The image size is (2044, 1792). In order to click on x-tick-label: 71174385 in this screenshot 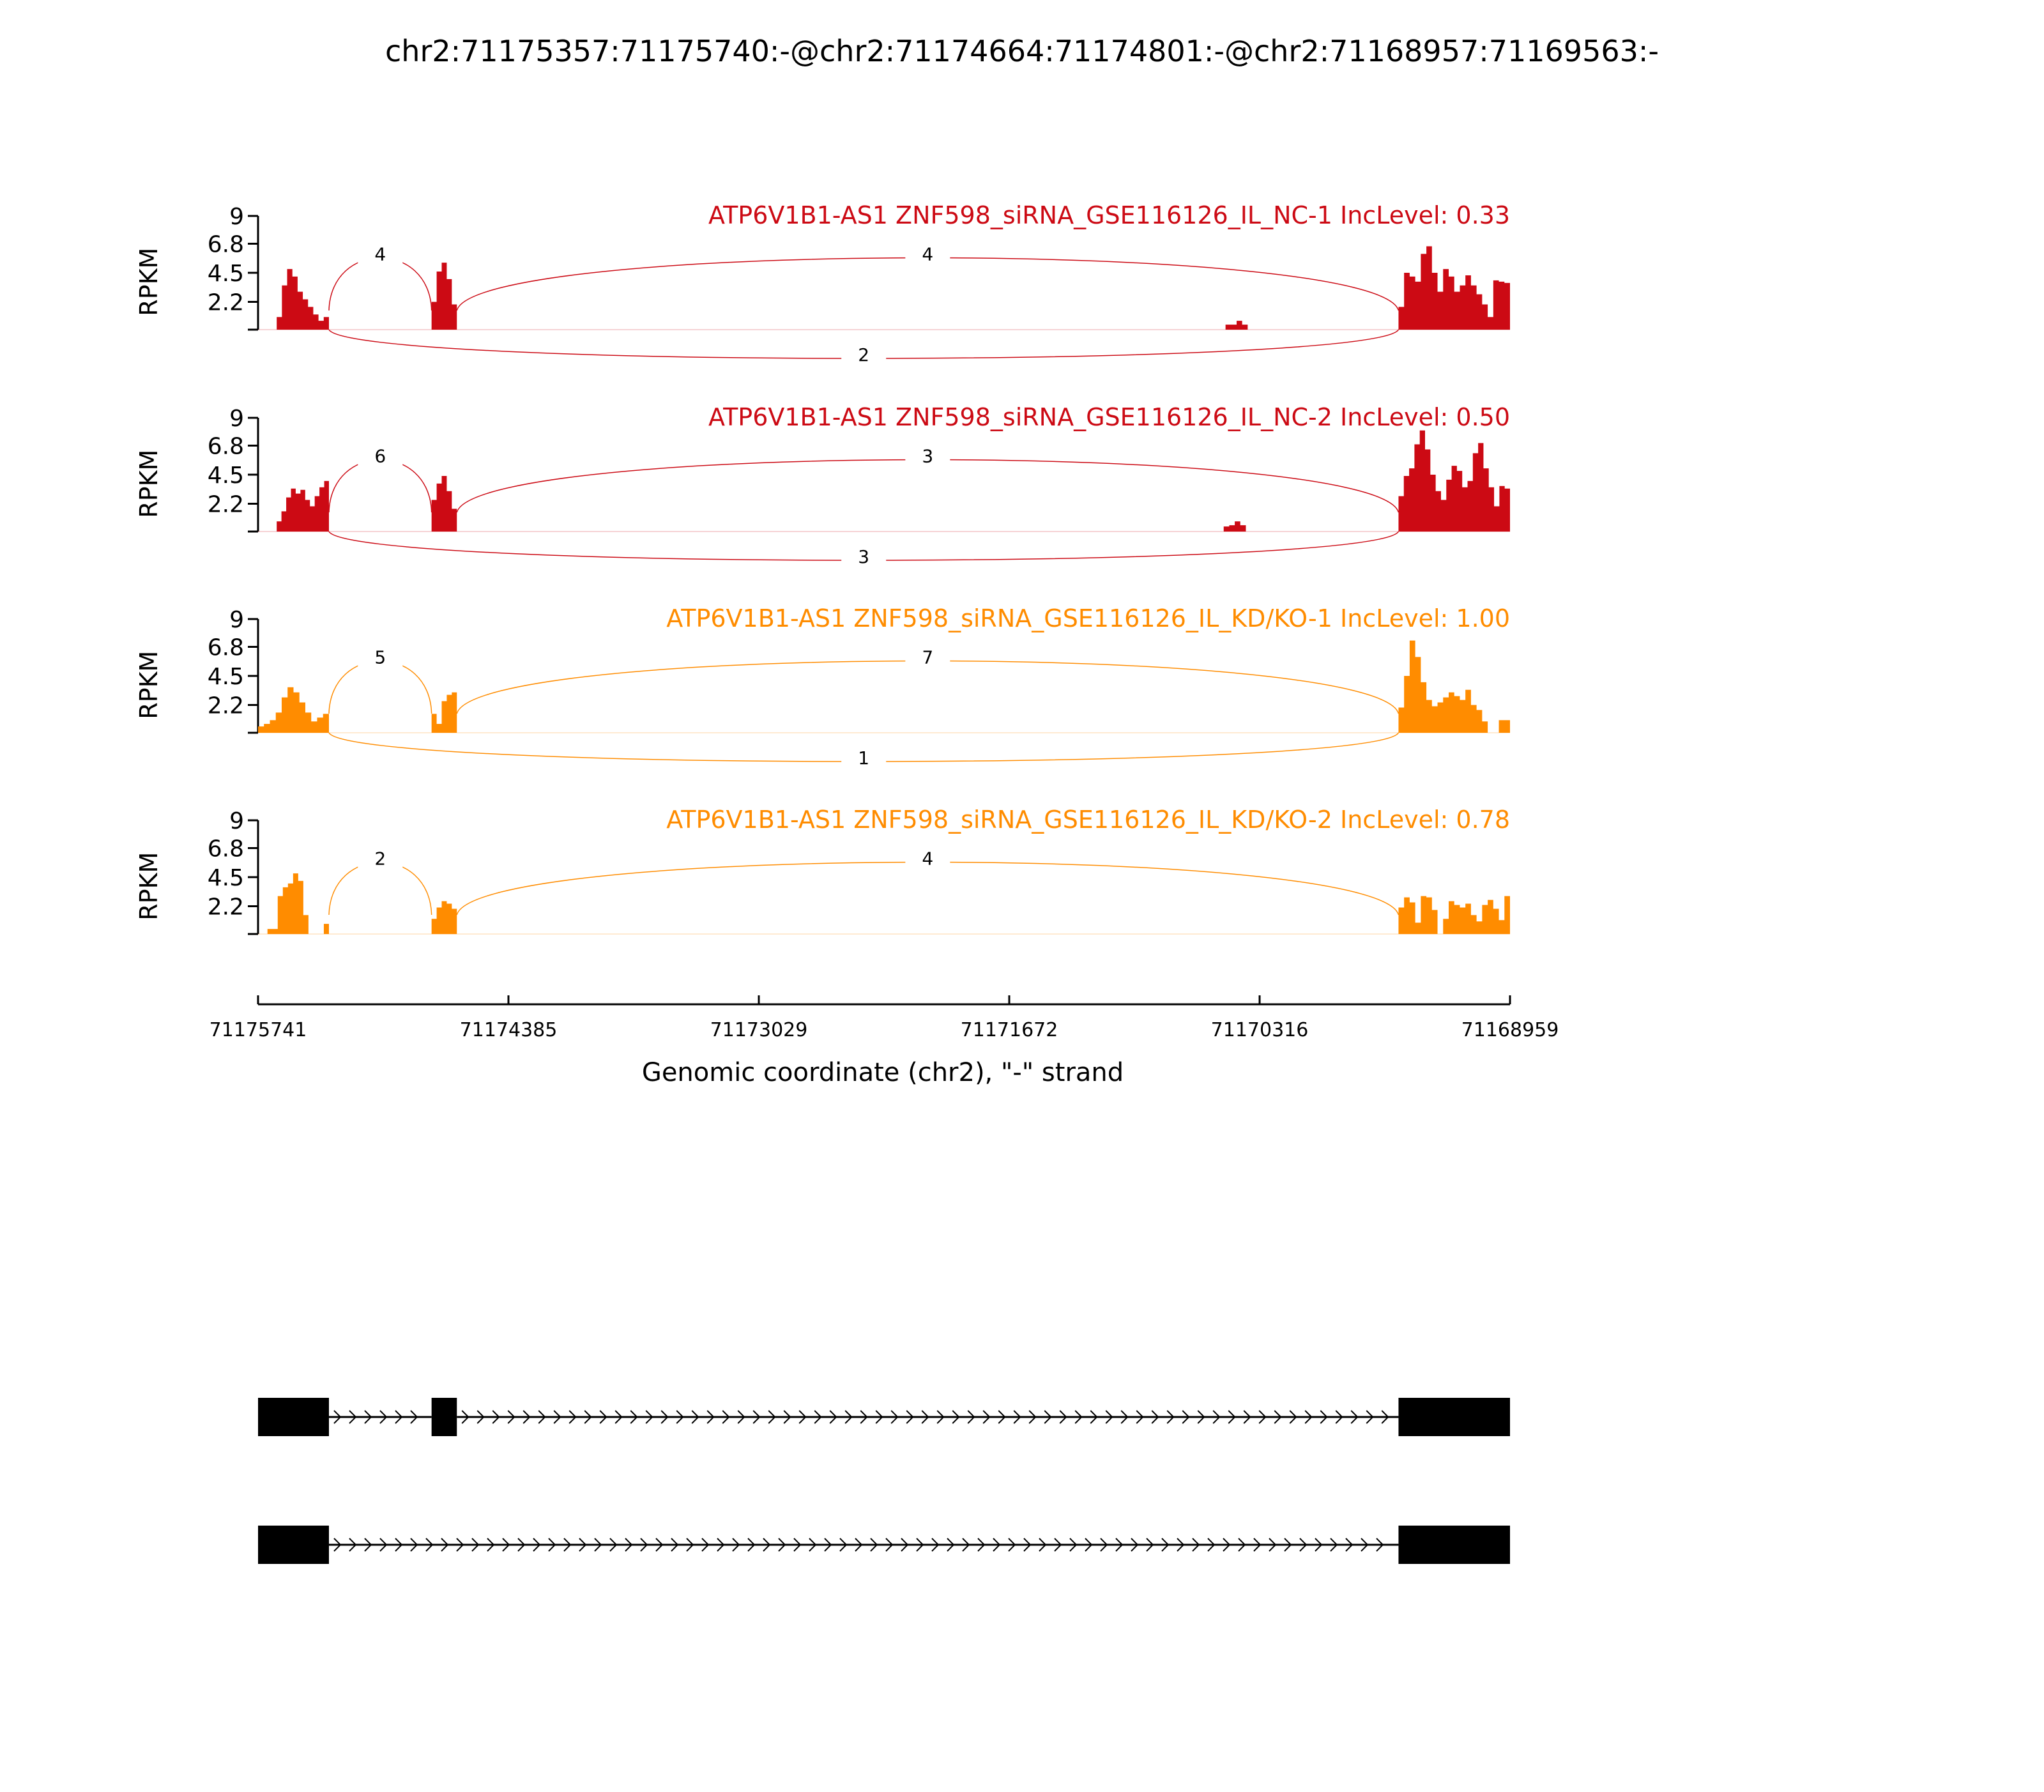, I will do `click(509, 1030)`.